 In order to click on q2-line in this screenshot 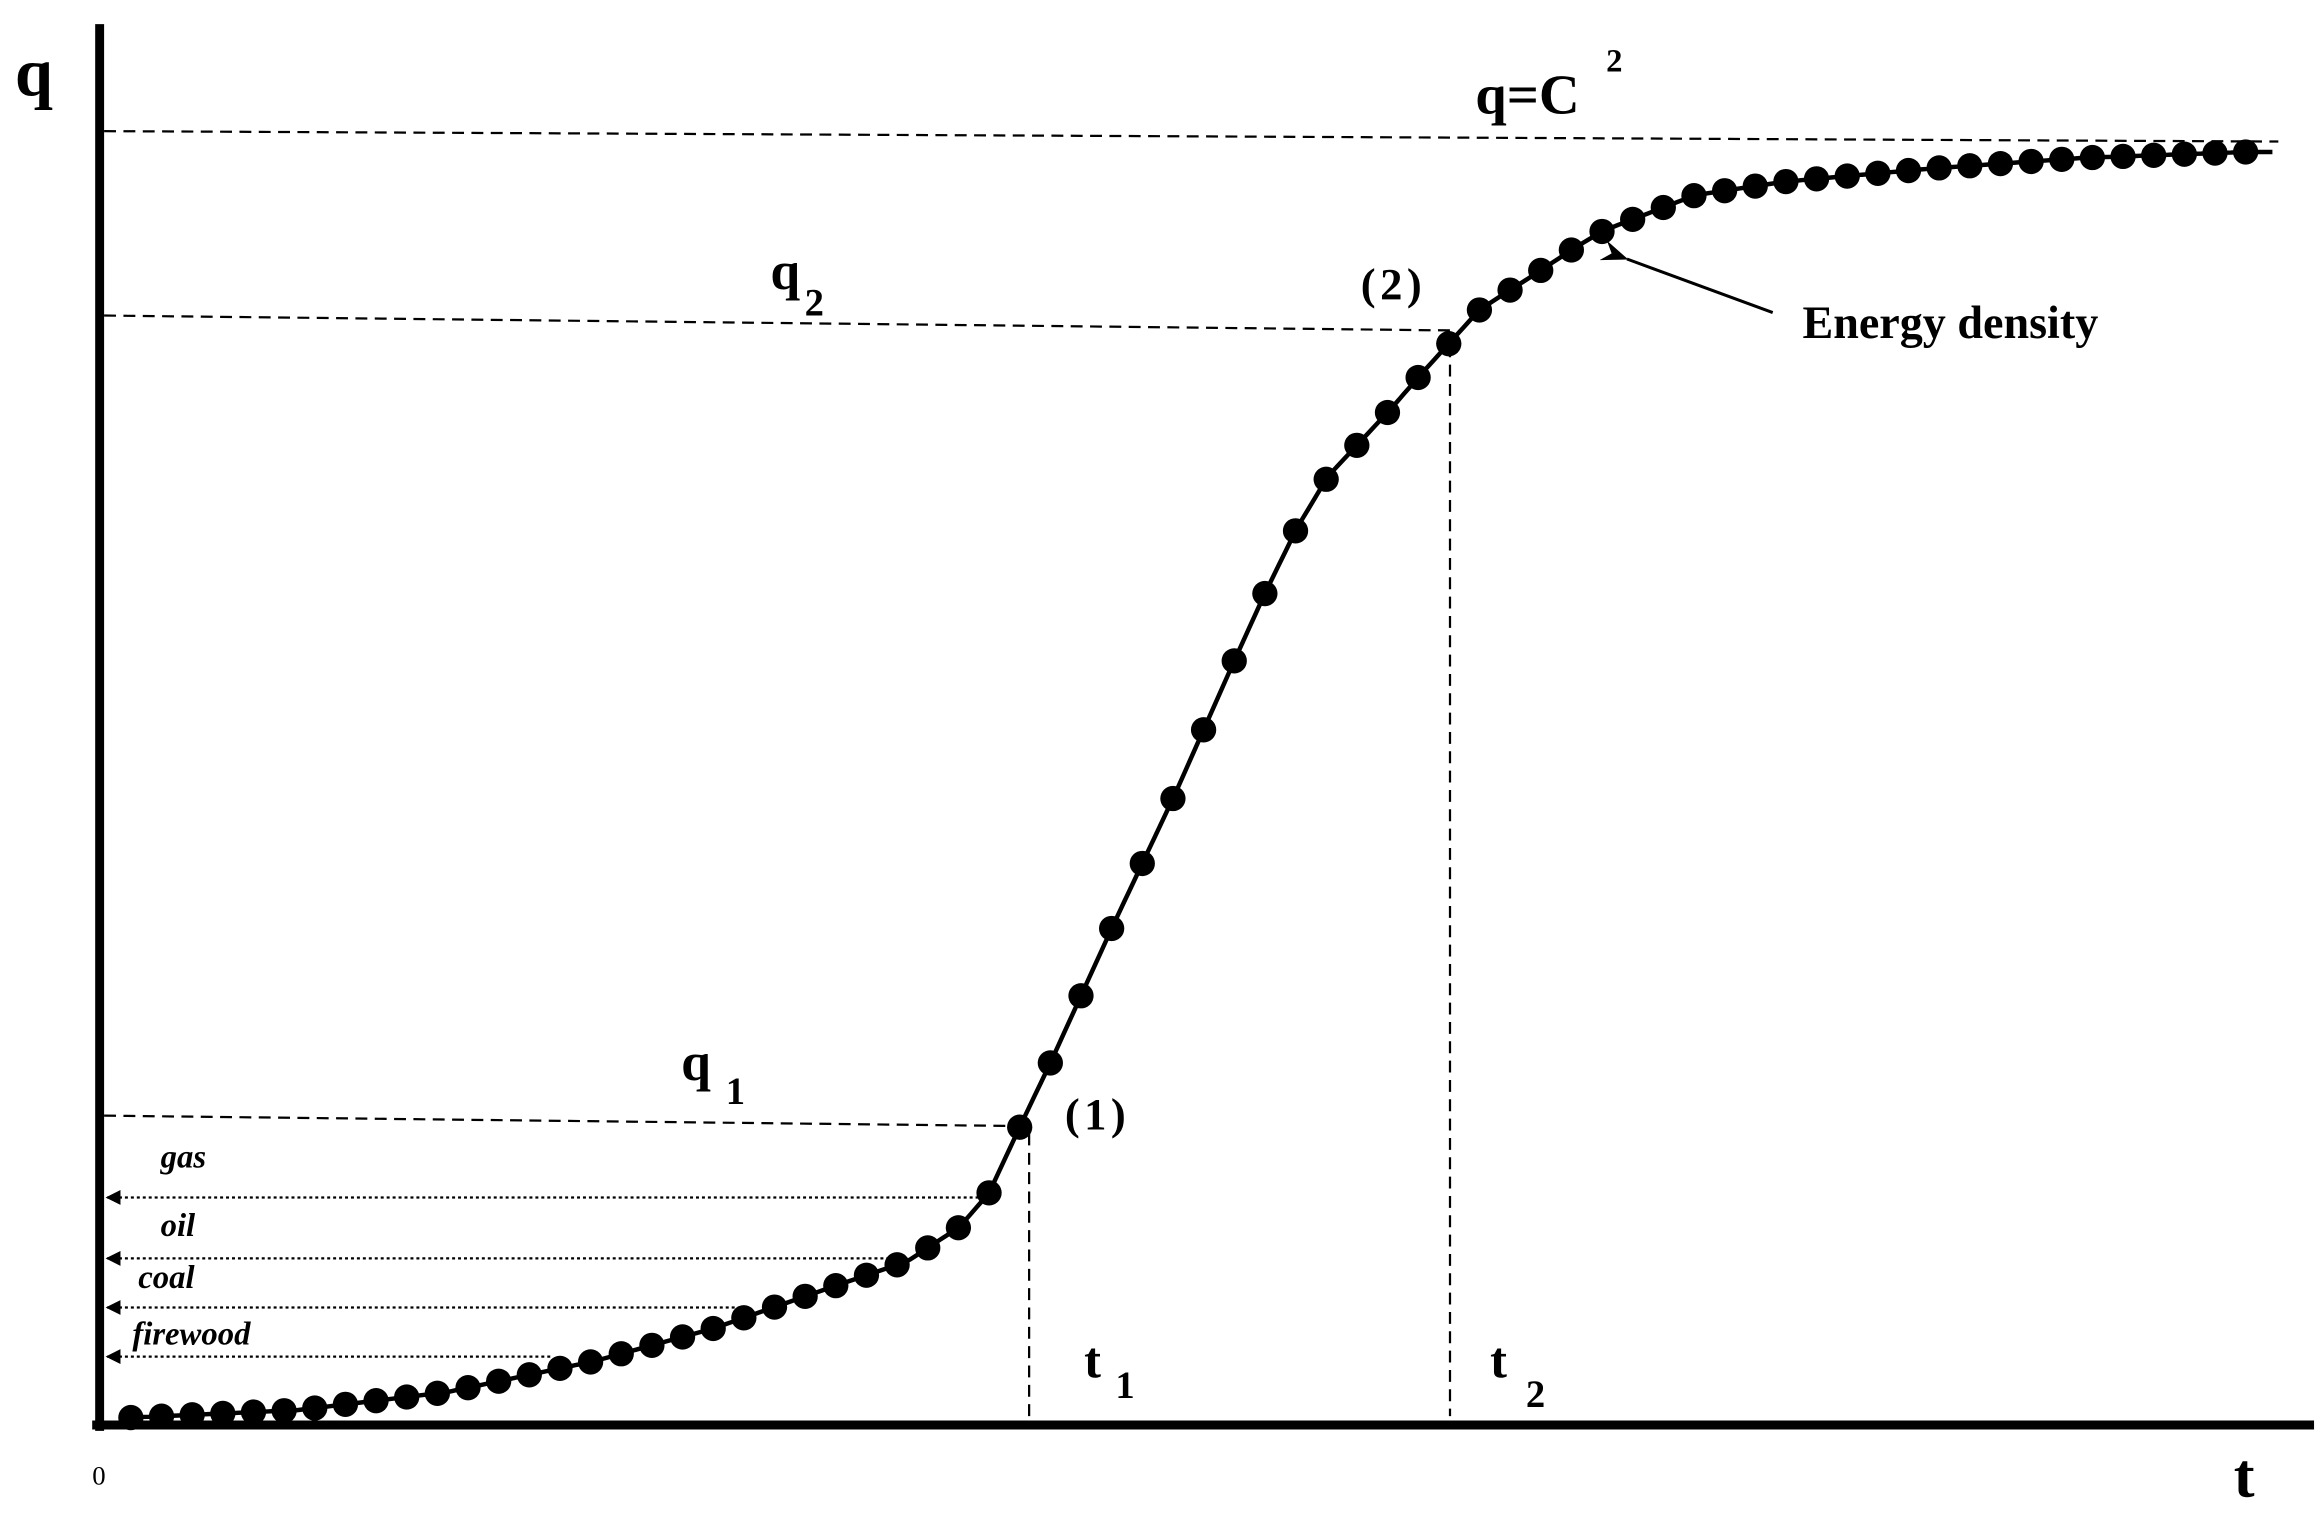, I will do `click(777, 323)`.